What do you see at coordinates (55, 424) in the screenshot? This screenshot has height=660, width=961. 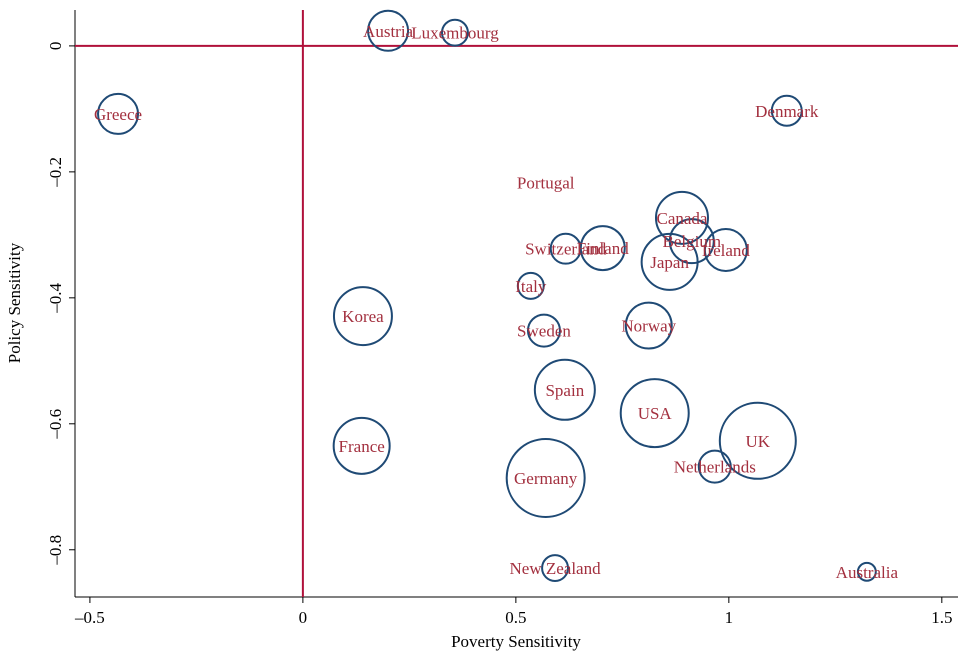 I see `y-tick-label: –0.6` at bounding box center [55, 424].